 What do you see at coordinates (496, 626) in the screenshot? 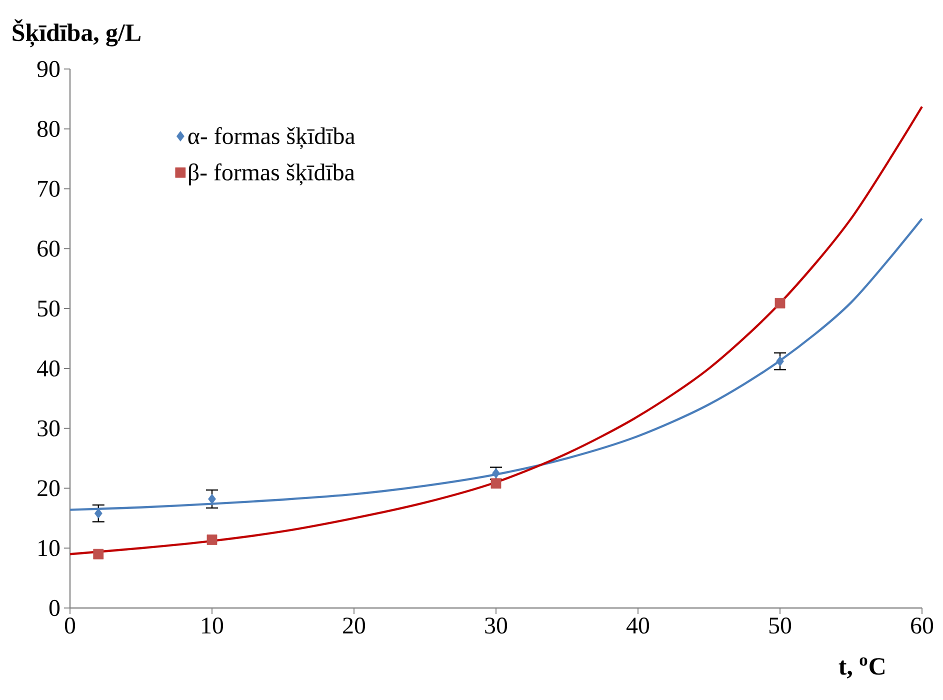
I see `x-tick-label: 30` at bounding box center [496, 626].